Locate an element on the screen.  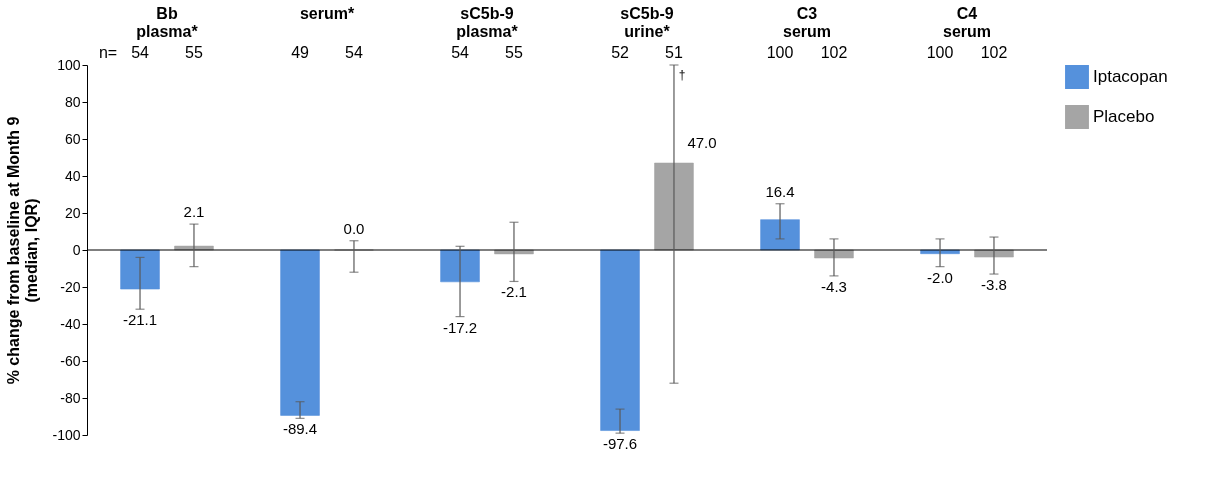
y-tick-label: 20 is located at coordinates (72, 212).